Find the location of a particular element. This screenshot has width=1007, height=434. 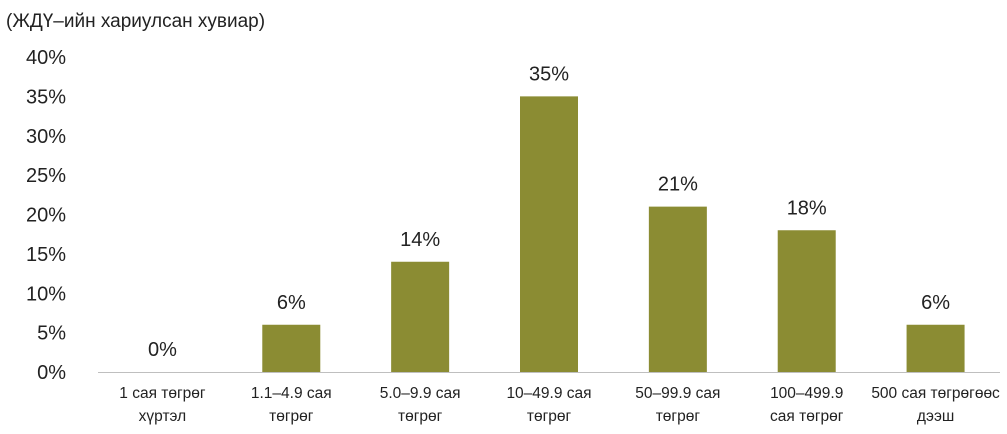

y-axis-unit-label: (ЖДҮ–ийн хариулсан хувиар) is located at coordinates (135, 21).